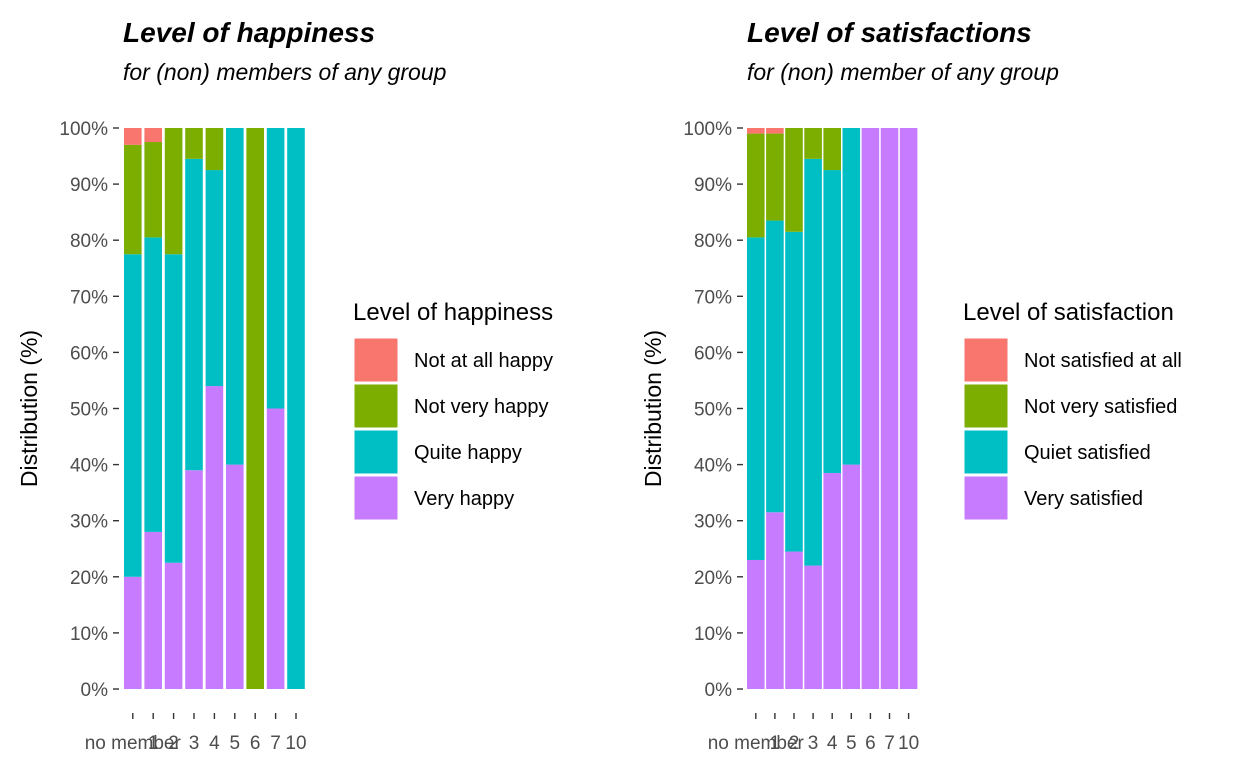  Describe the element at coordinates (1083, 499) in the screenshot. I see `legend-label: Very satisfied` at that location.